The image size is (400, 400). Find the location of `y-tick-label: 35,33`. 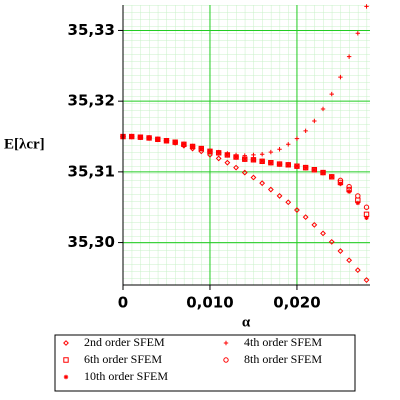

y-tick-label: 35,33 is located at coordinates (91, 30).